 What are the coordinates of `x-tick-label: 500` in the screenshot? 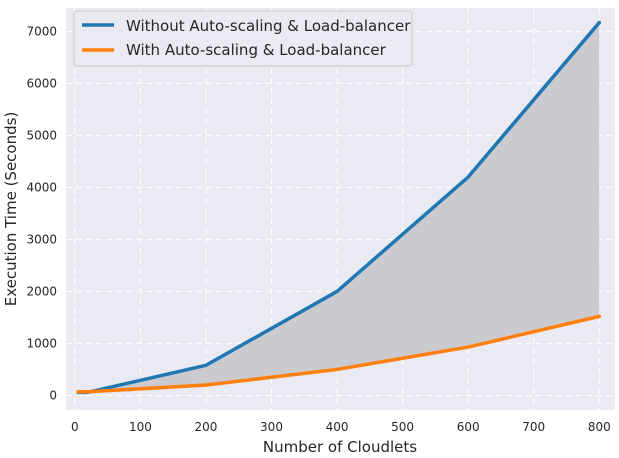 It's located at (402, 427).